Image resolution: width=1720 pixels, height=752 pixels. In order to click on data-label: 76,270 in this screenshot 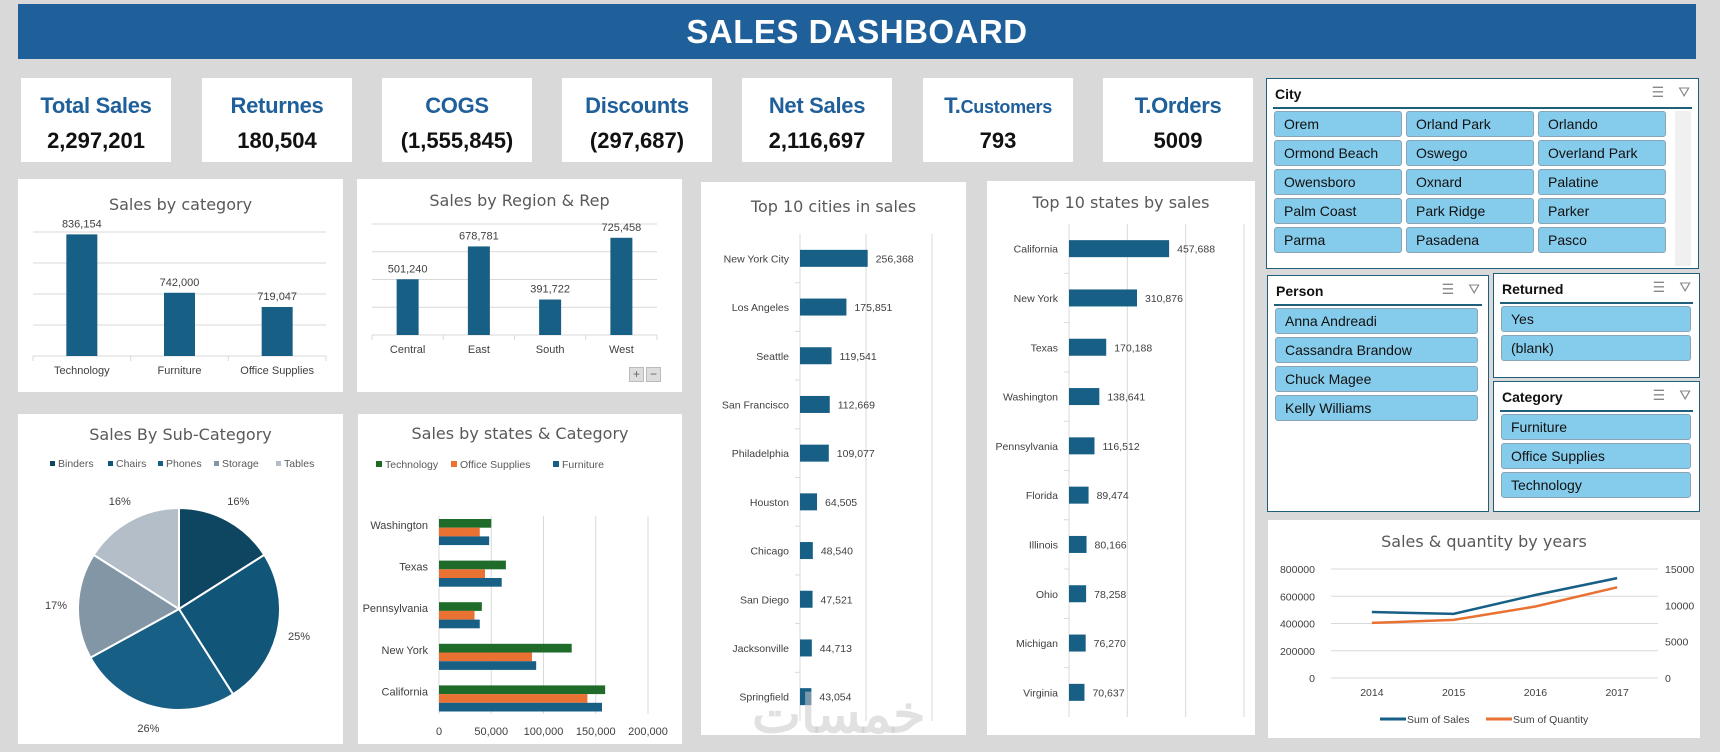, I will do `click(1110, 644)`.